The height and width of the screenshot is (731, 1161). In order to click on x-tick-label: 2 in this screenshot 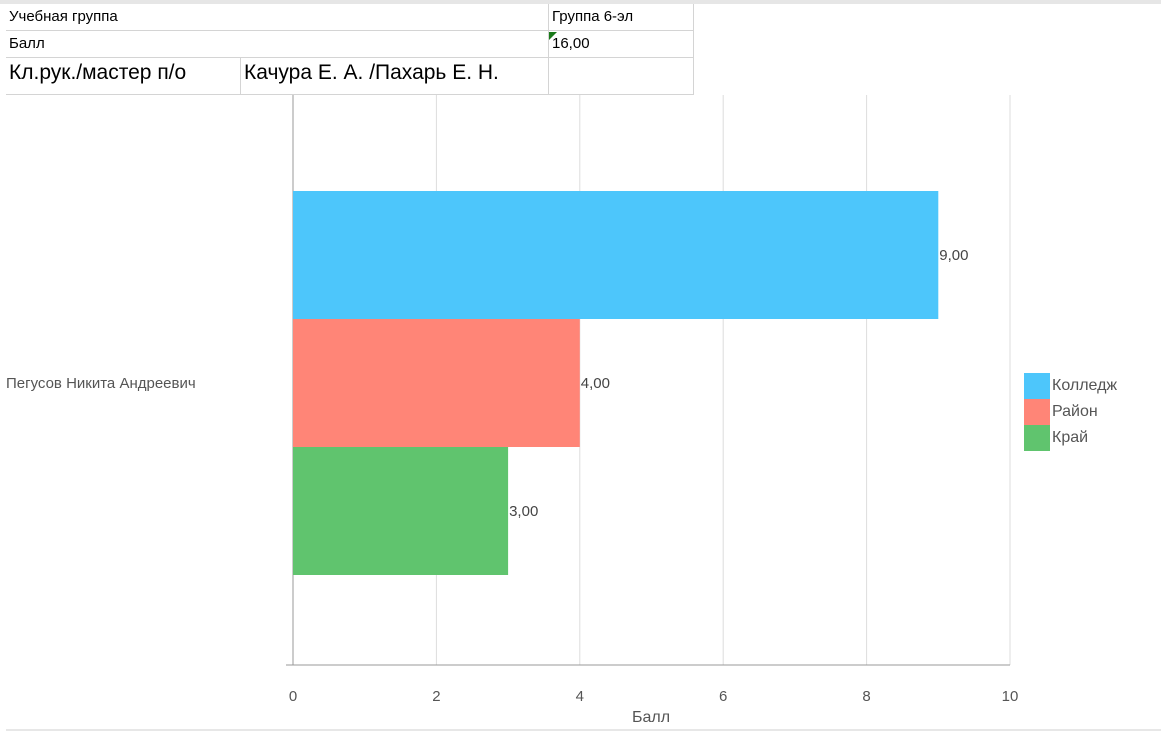, I will do `click(436, 696)`.